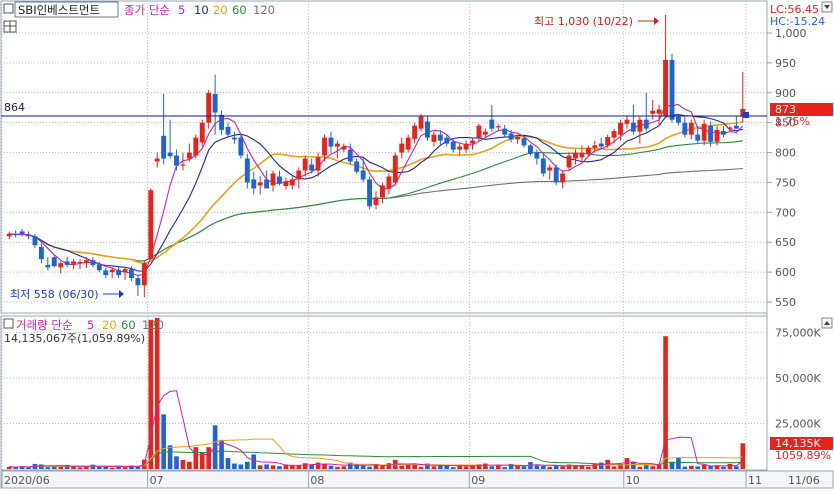 The height and width of the screenshot is (492, 834). What do you see at coordinates (59, 10) in the screenshot?
I see `stock-name: SBI인베스트먼트` at bounding box center [59, 10].